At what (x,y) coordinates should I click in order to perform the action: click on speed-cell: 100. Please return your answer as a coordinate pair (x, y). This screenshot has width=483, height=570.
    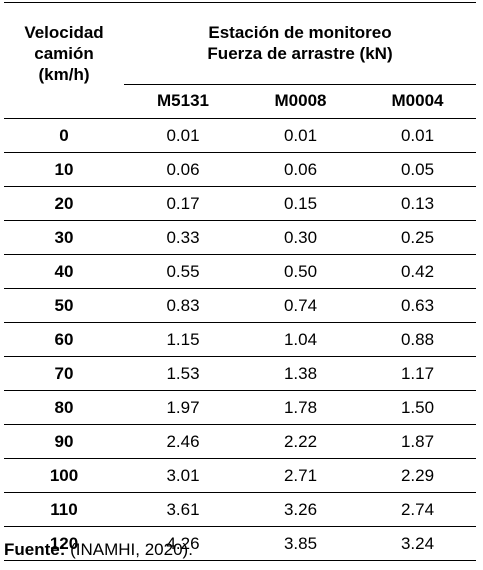
    Looking at the image, I should click on (64, 475).